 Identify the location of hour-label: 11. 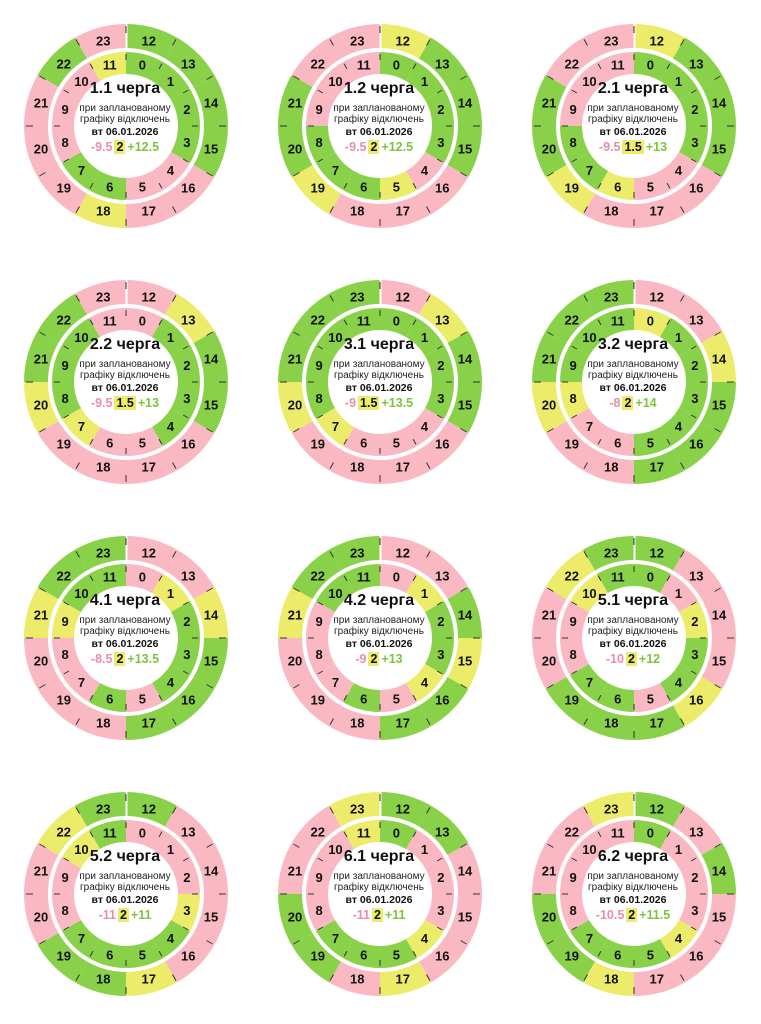
(364, 321).